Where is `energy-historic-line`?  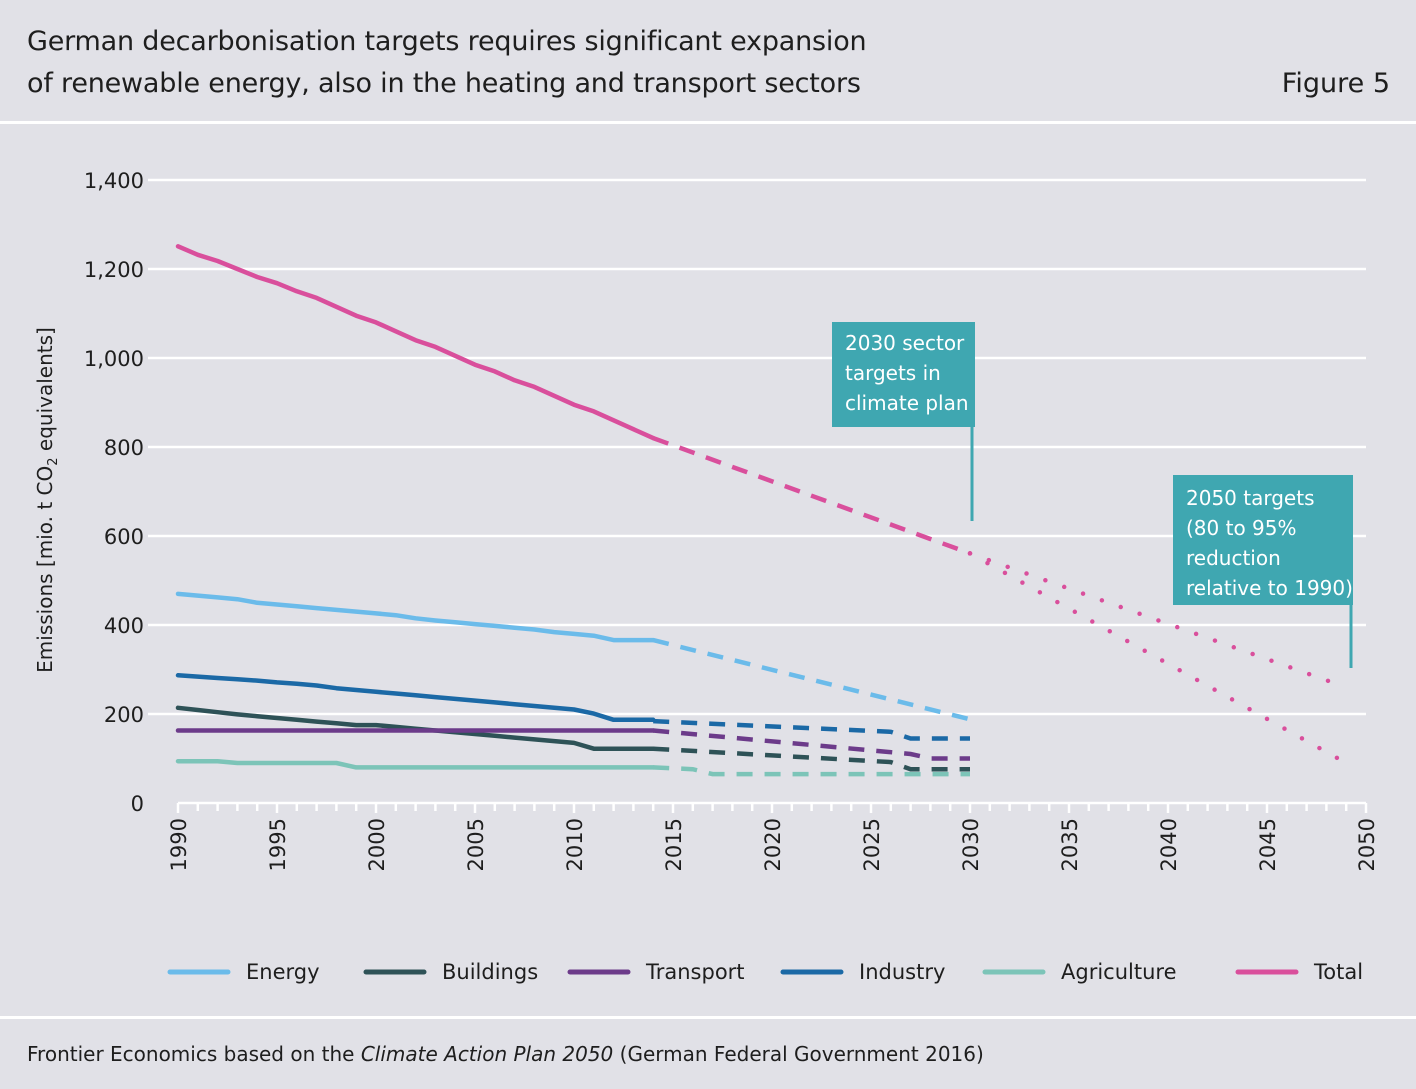 energy-historic-line is located at coordinates (415, 617).